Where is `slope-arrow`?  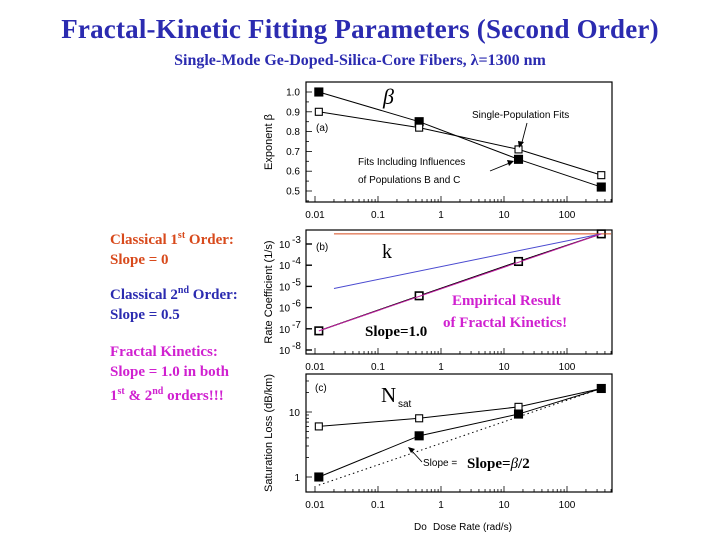 slope-arrow is located at coordinates (416, 456).